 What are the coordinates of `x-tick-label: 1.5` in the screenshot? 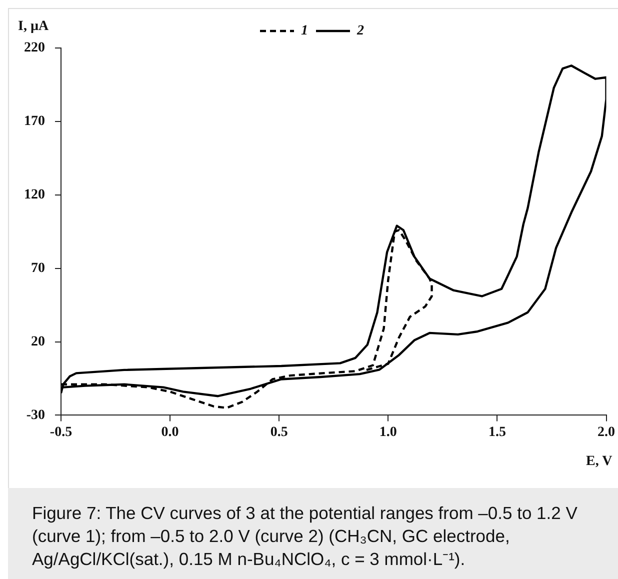 It's located at (497, 432).